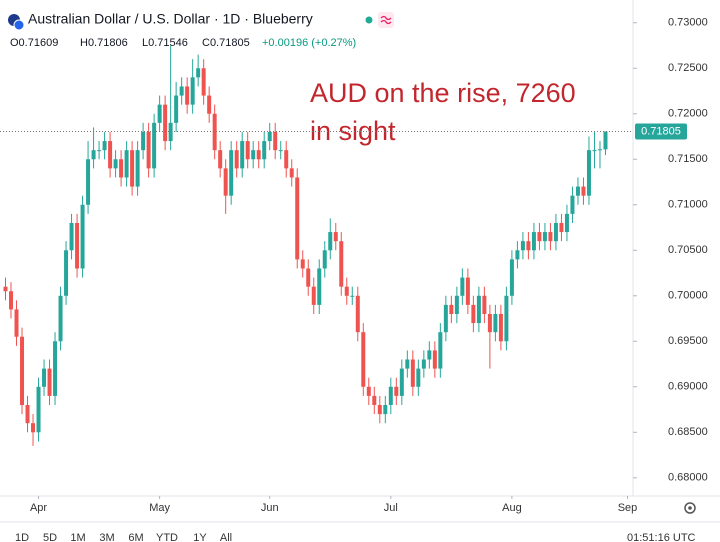 Image resolution: width=720 pixels, height=542 pixels. I want to click on last-price-badge, so click(661, 131).